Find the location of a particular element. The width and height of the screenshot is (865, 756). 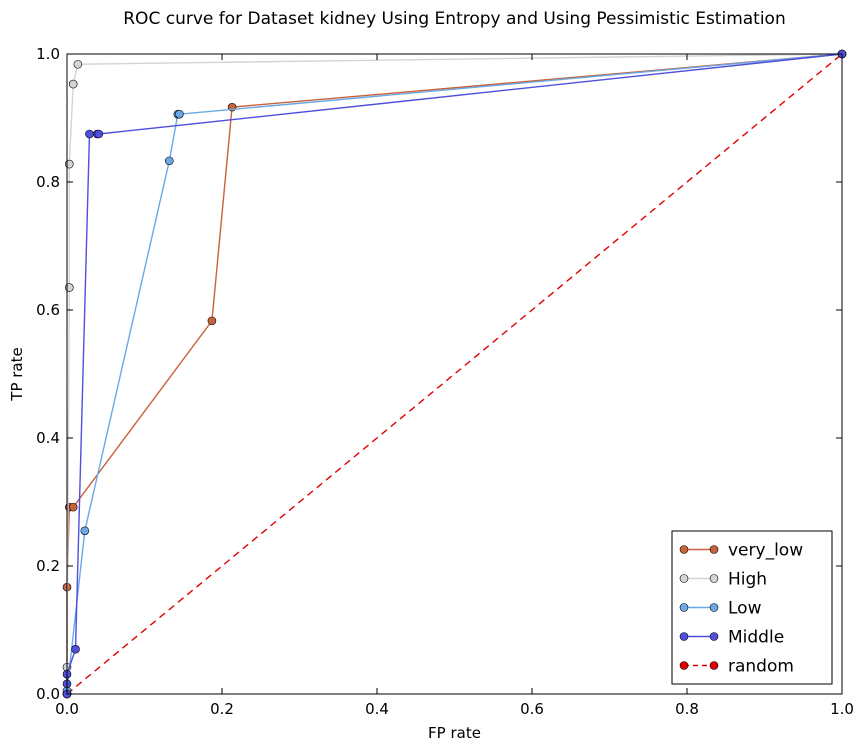

y-tick-label: 0.2 is located at coordinates (48, 566).